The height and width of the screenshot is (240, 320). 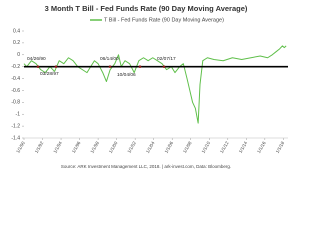 What do you see at coordinates (16, 31) in the screenshot?
I see `y-tick-label: 0.4` at bounding box center [16, 31].